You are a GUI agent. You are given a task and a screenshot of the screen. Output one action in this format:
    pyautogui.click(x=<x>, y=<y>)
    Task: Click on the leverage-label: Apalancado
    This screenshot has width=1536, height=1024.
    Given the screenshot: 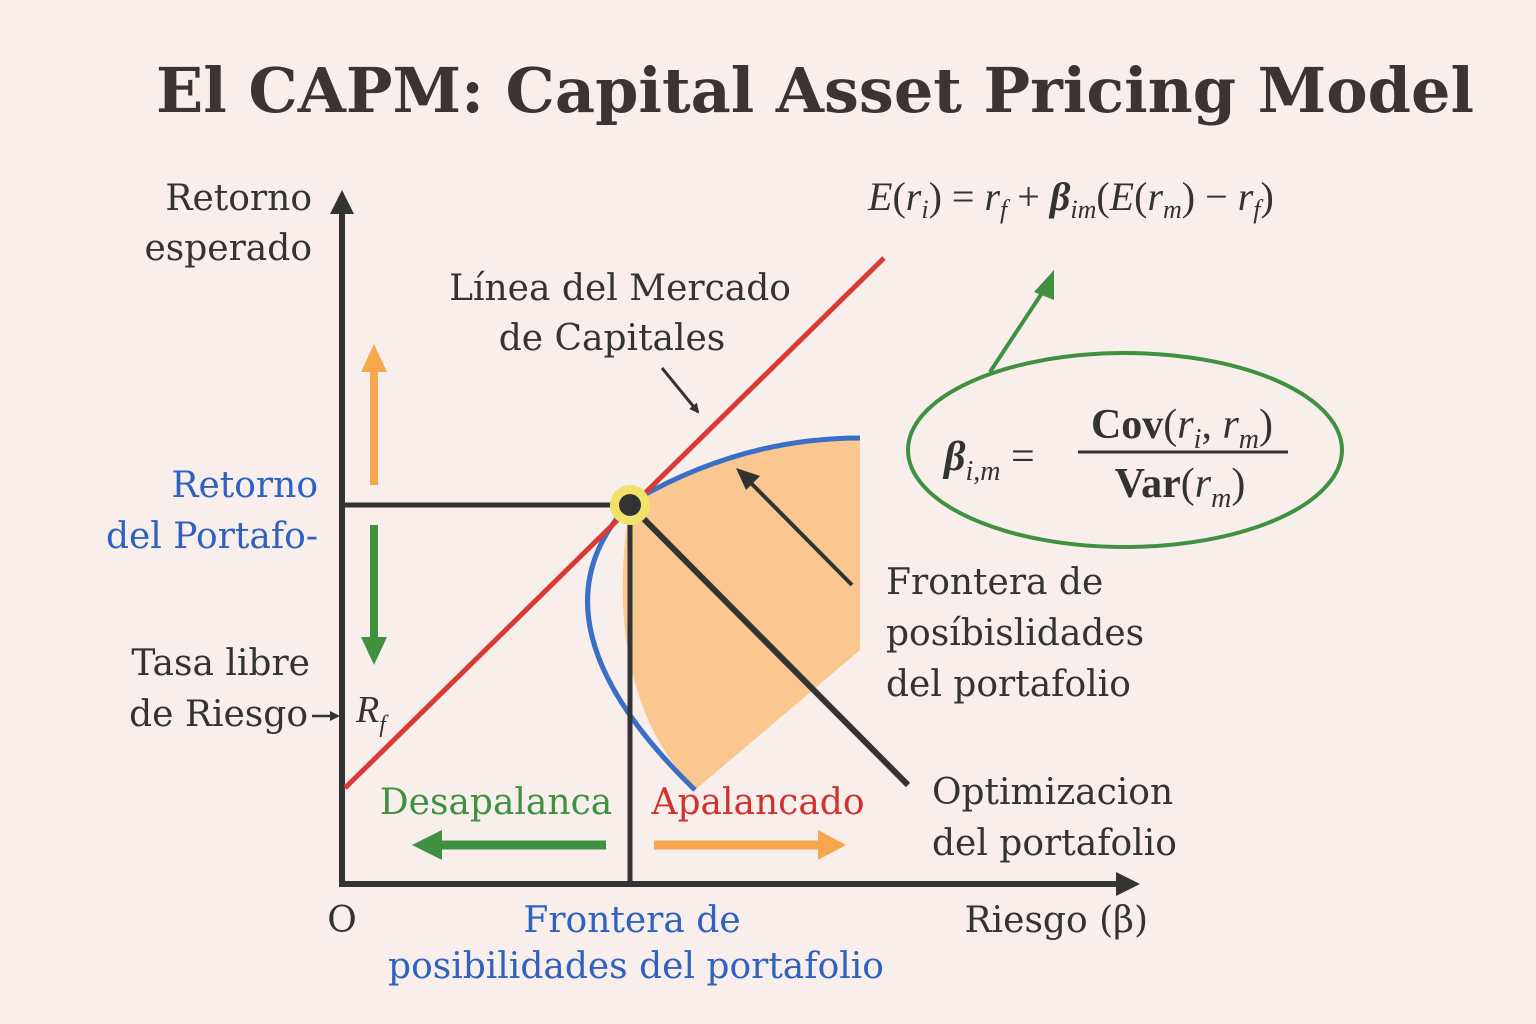 What is the action you would take?
    pyautogui.click(x=757, y=802)
    